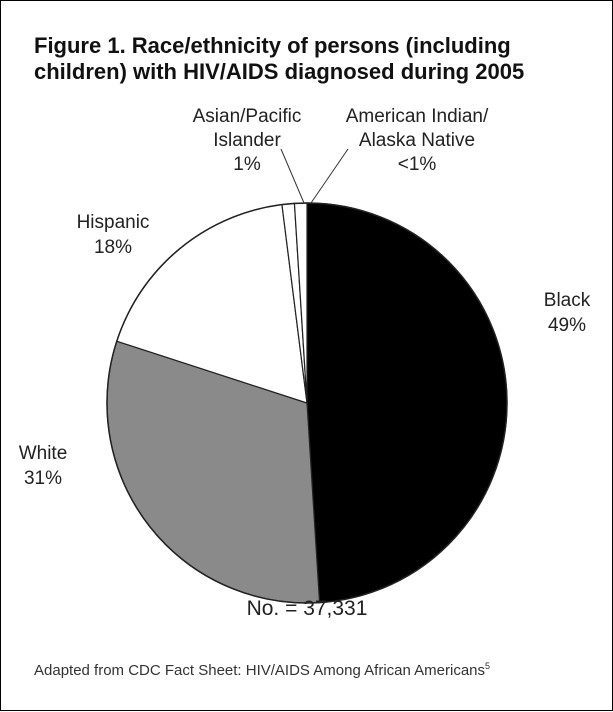 The image size is (613, 712). What do you see at coordinates (43, 453) in the screenshot?
I see `label-white-name: White` at bounding box center [43, 453].